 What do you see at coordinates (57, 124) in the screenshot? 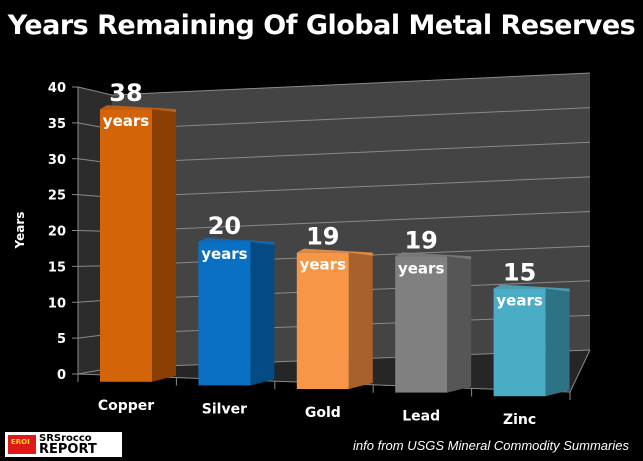
I see `y-tick-label: 35` at bounding box center [57, 124].